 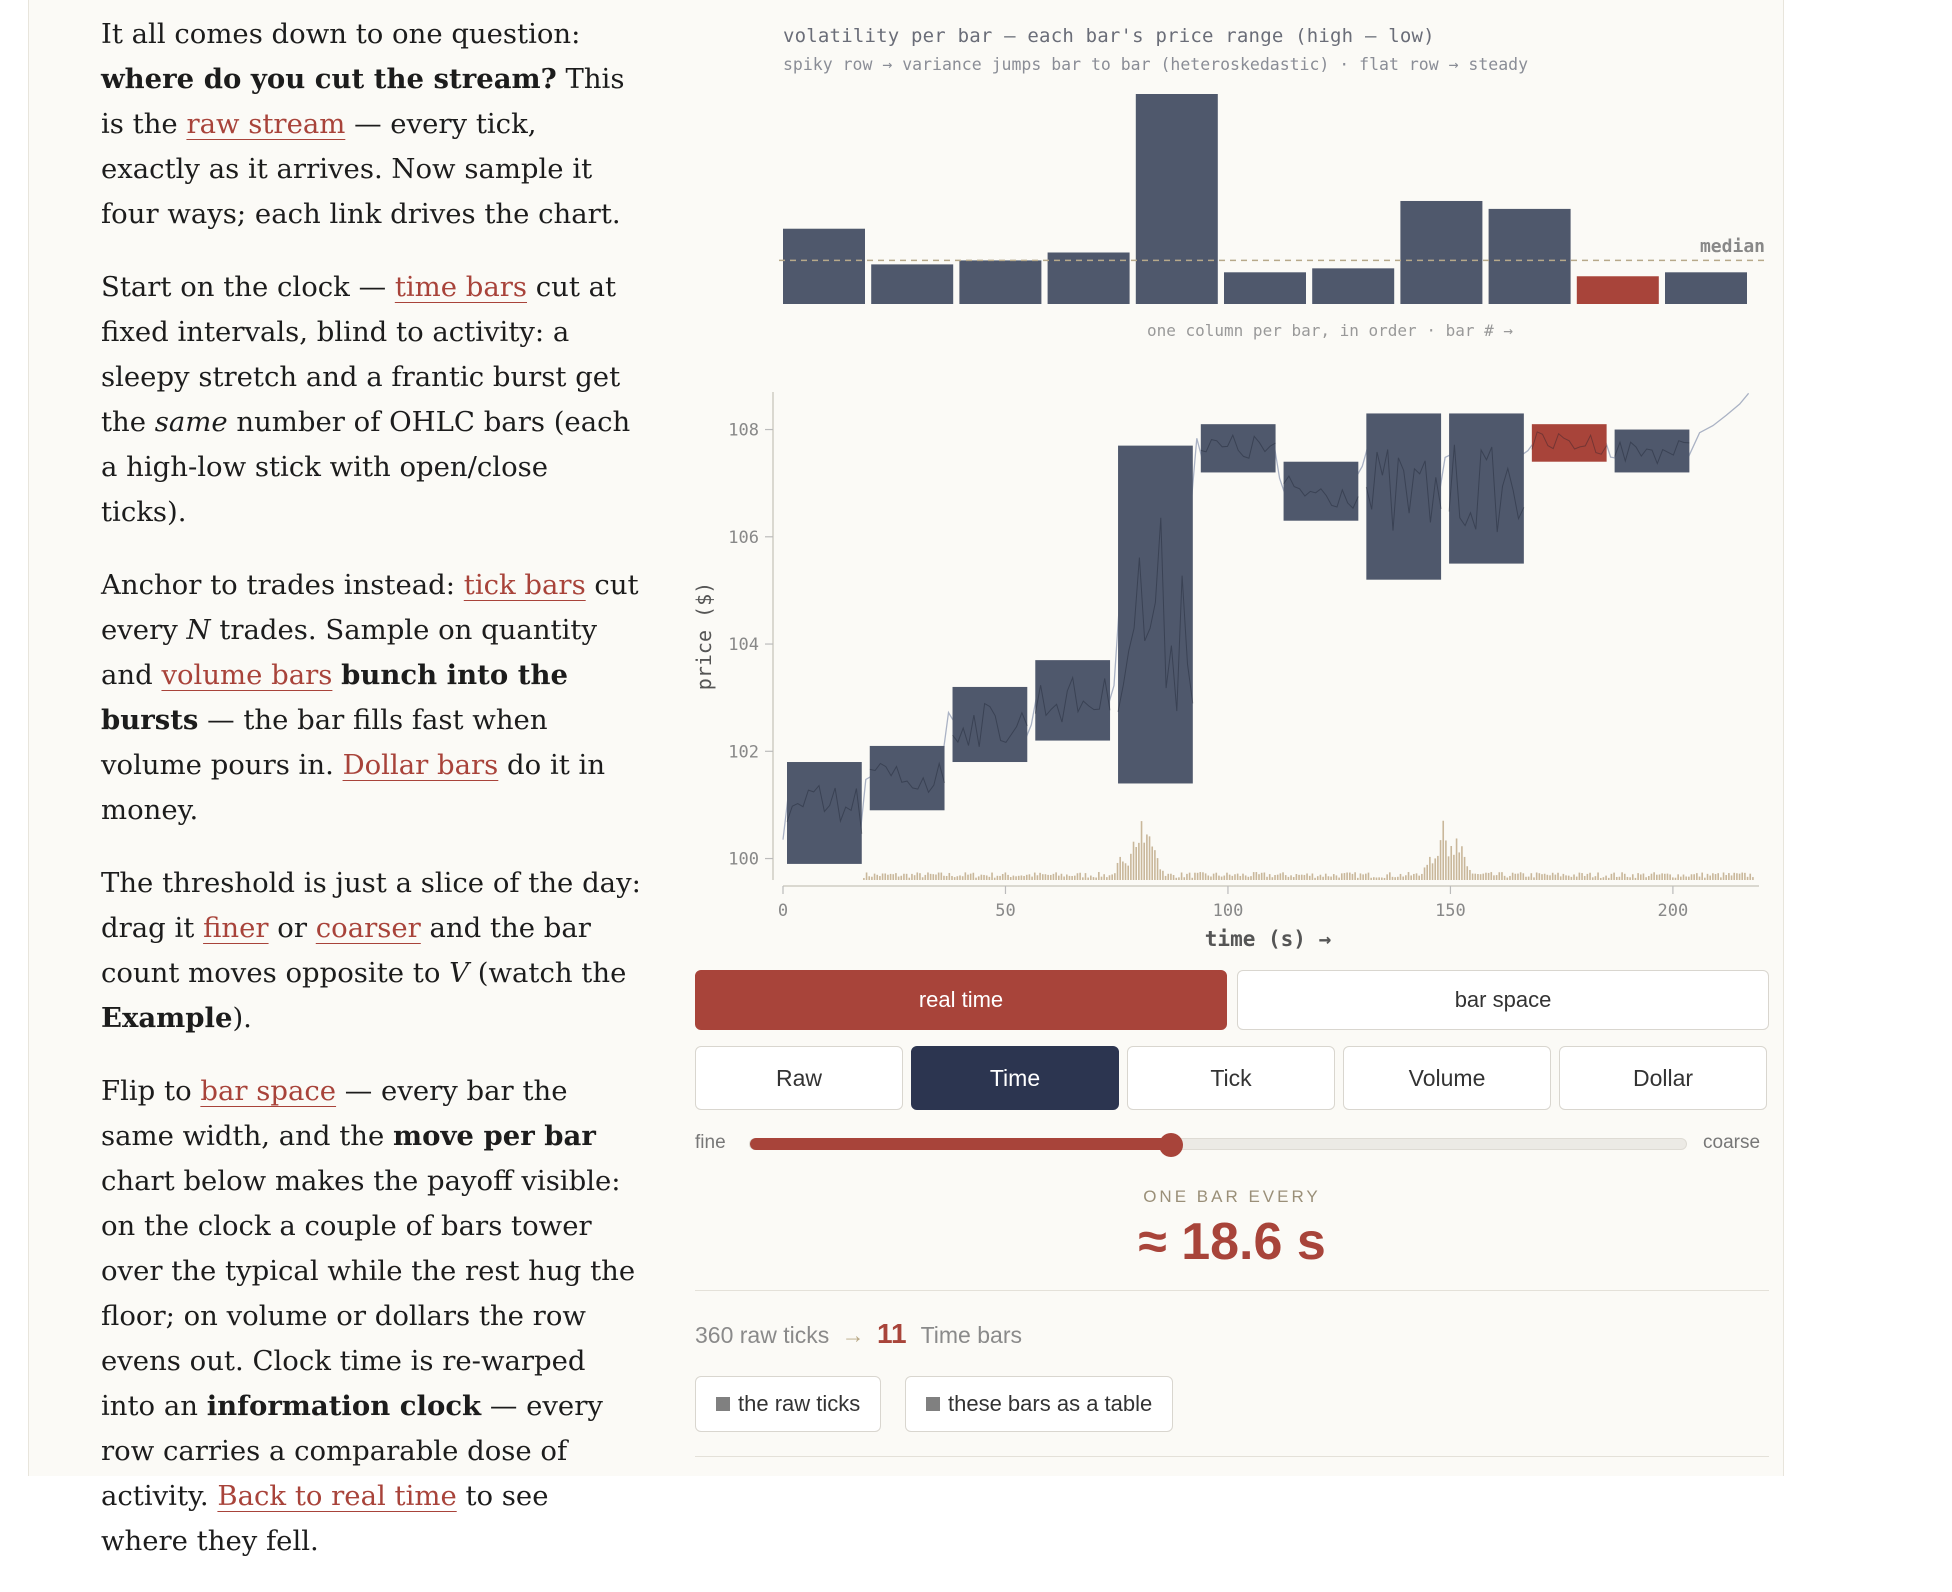 I want to click on bar-space-toggle: bar space, so click(x=1503, y=1000).